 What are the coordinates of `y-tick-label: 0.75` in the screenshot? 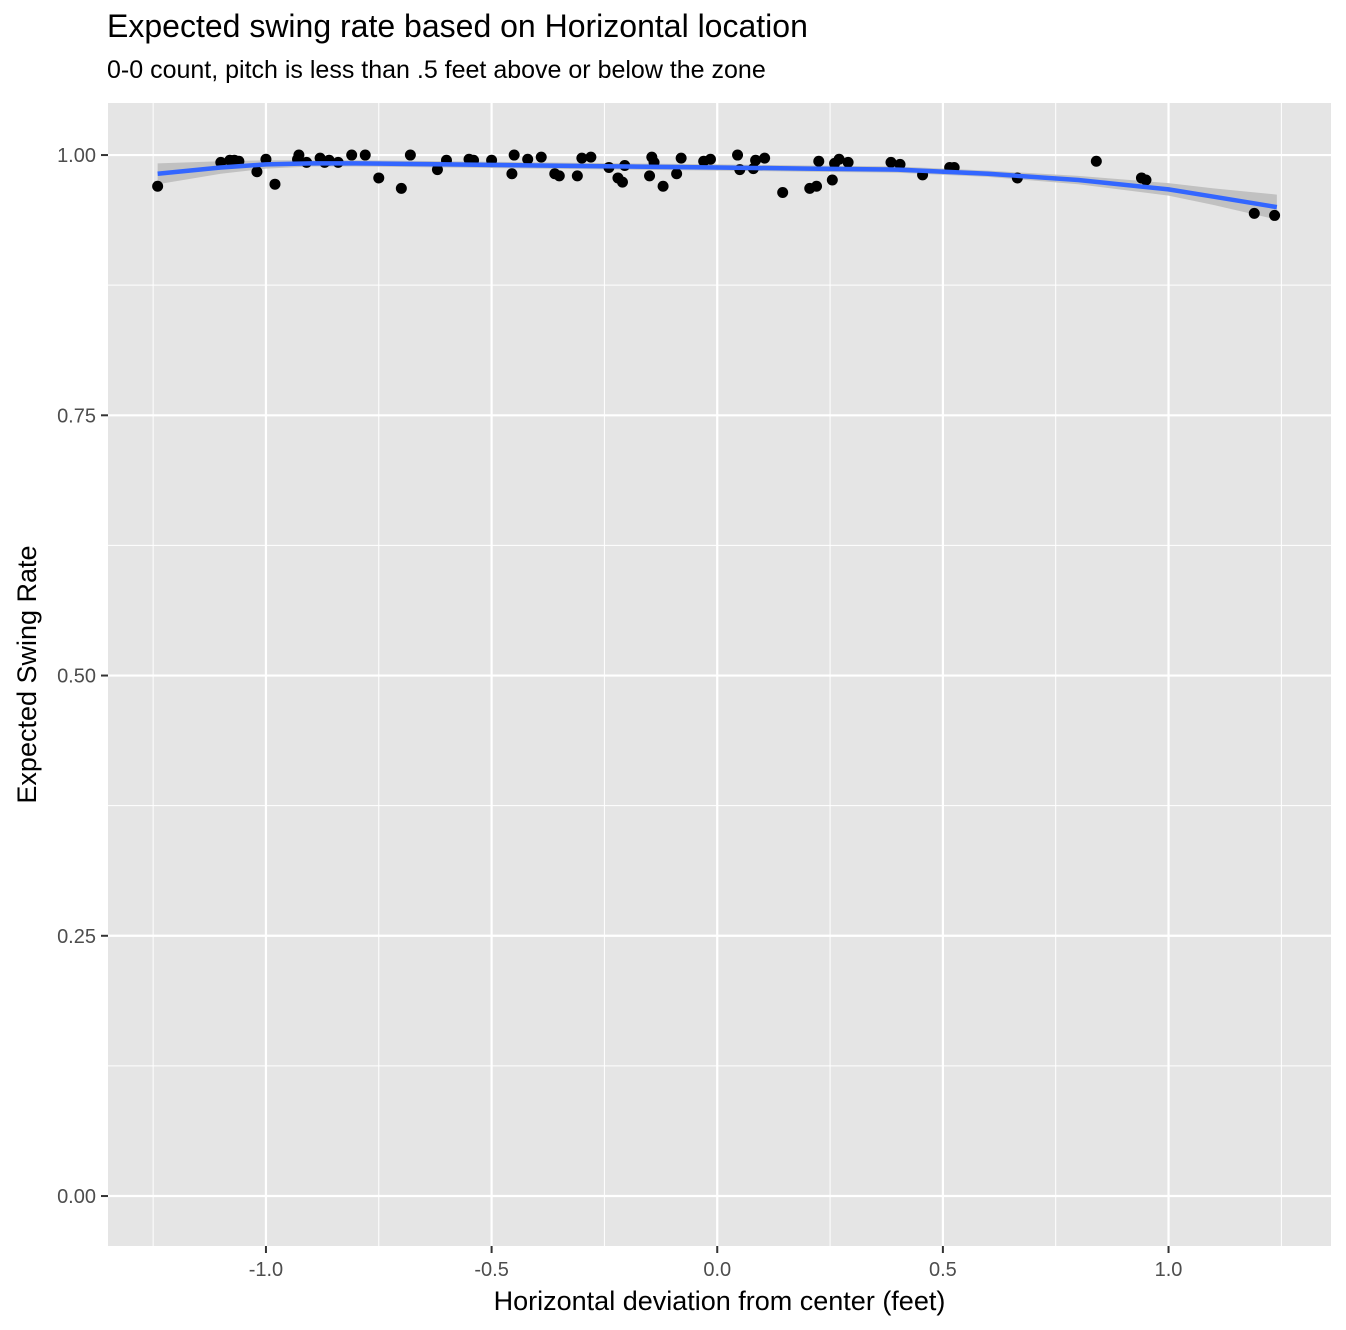 It's located at (76, 416).